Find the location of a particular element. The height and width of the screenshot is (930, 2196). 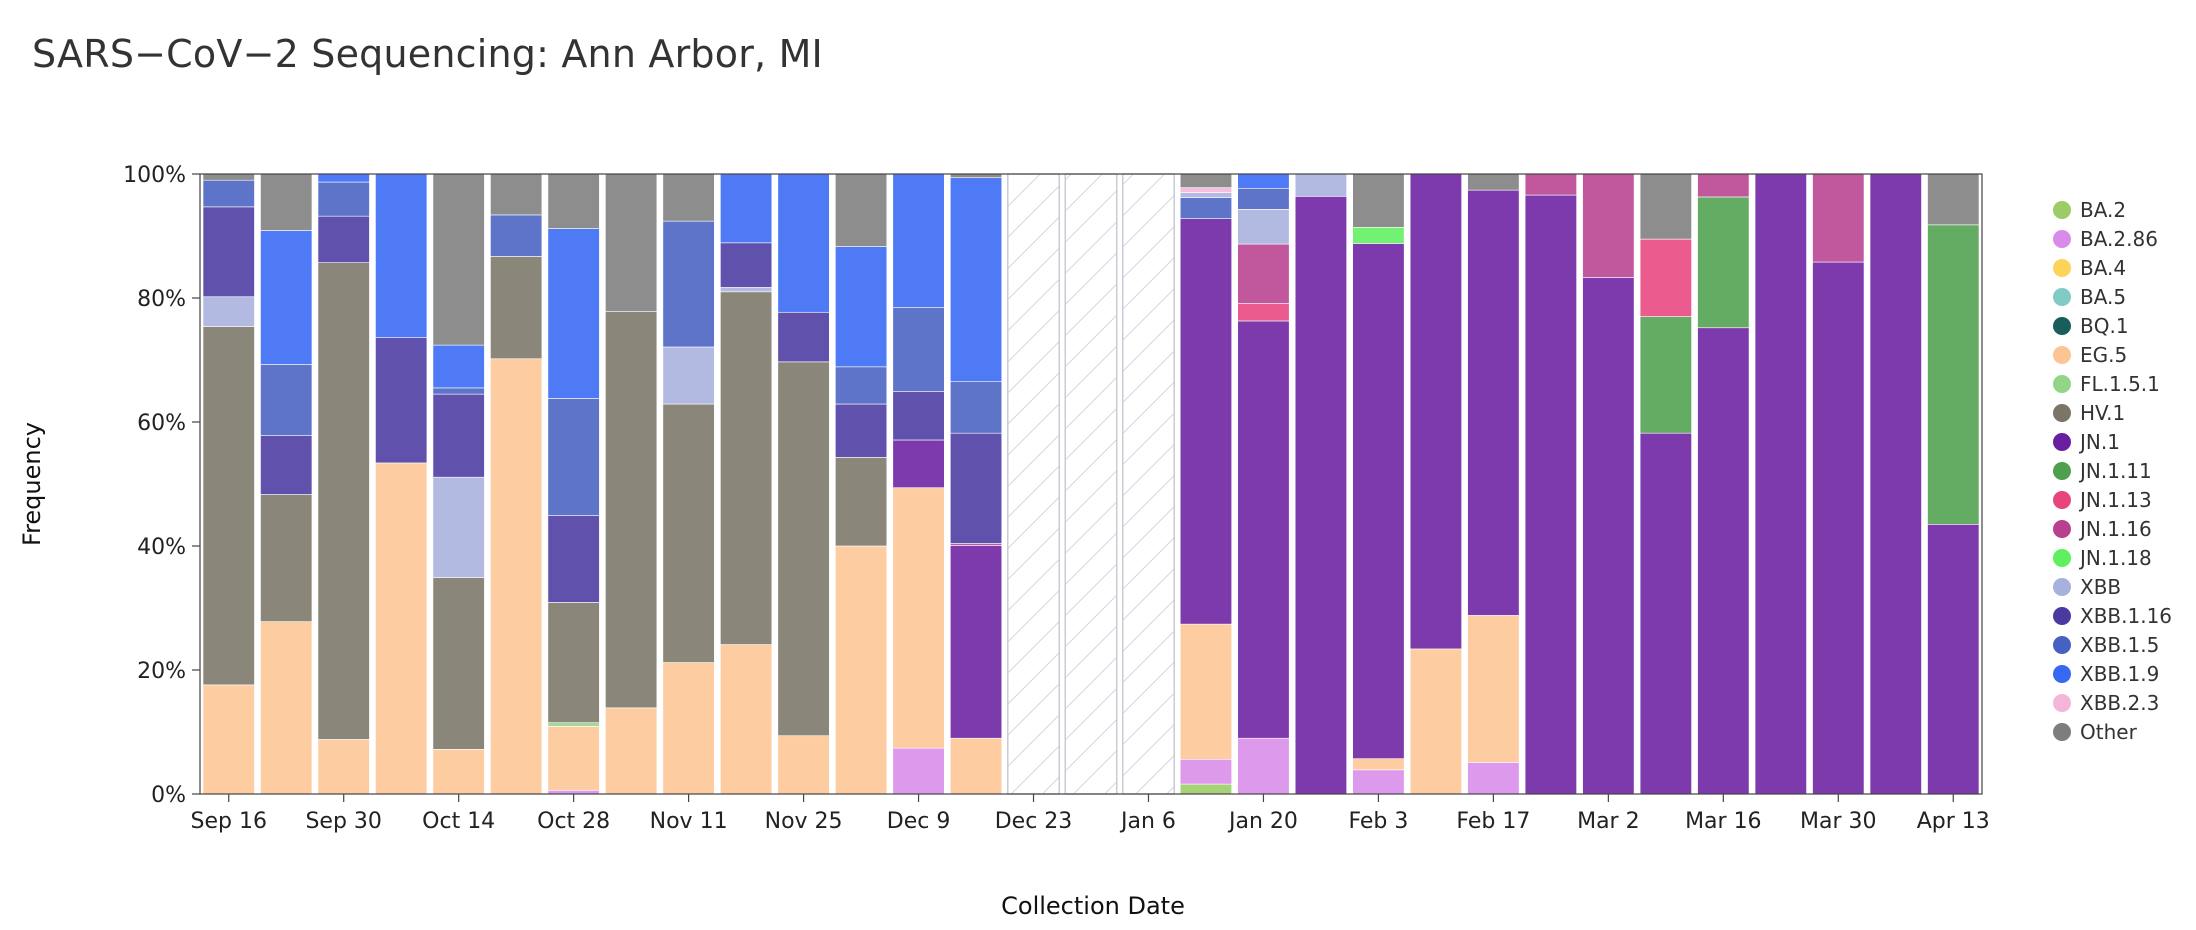

legend-label: BA.2.86 is located at coordinates (2119, 239).